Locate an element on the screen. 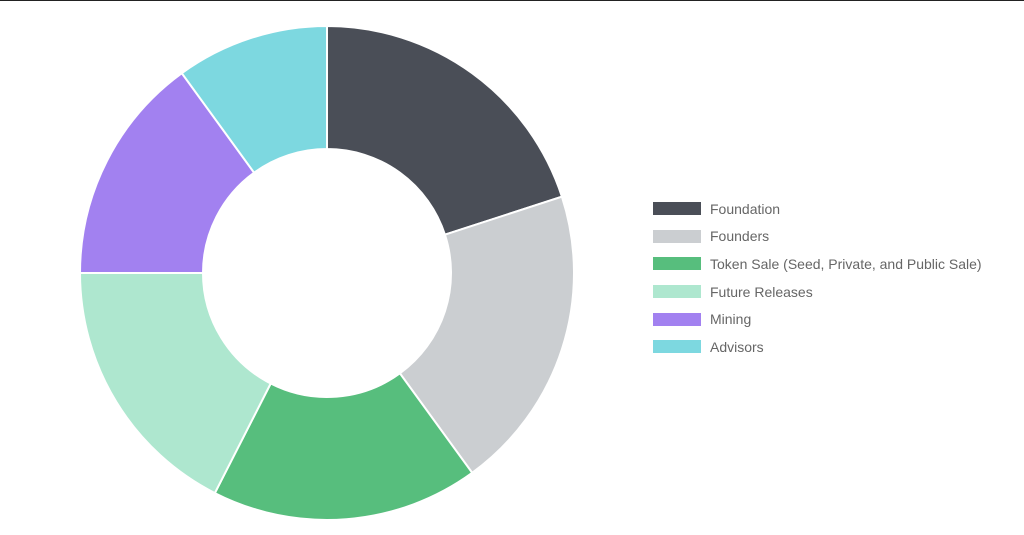 This screenshot has height=535, width=1024. legend-label: Foundation is located at coordinates (745, 208).